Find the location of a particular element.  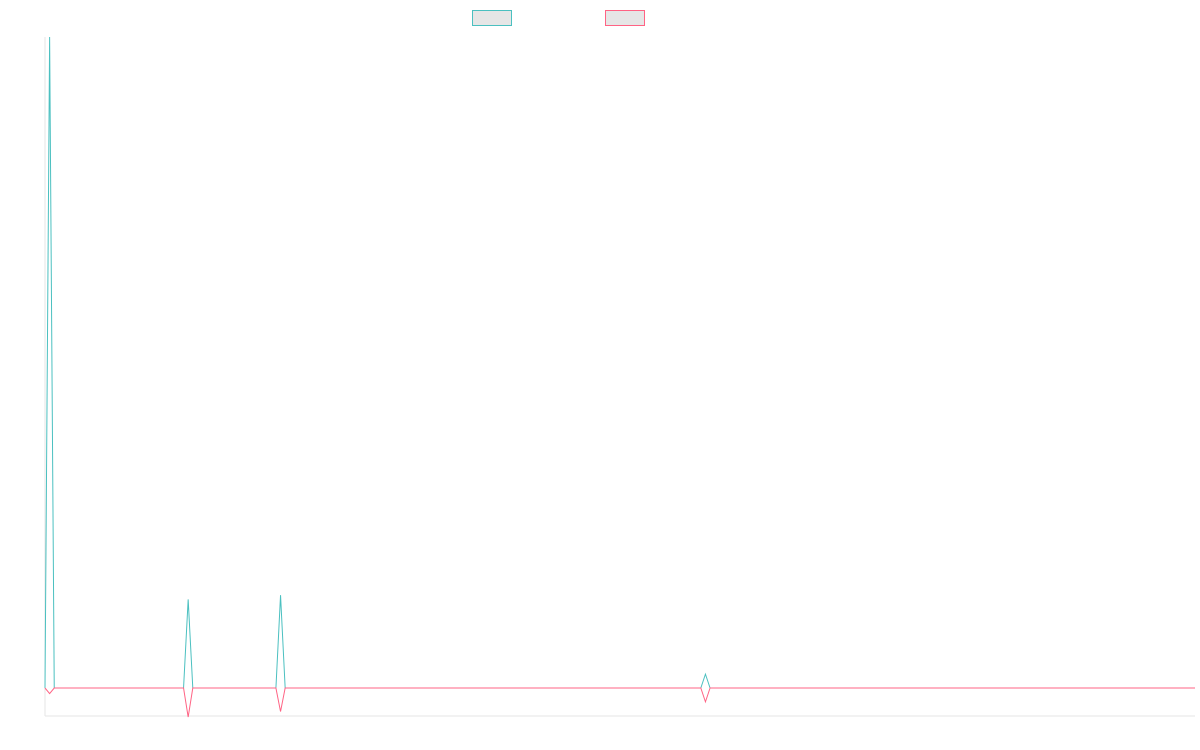

legend is located at coordinates (558, 18).